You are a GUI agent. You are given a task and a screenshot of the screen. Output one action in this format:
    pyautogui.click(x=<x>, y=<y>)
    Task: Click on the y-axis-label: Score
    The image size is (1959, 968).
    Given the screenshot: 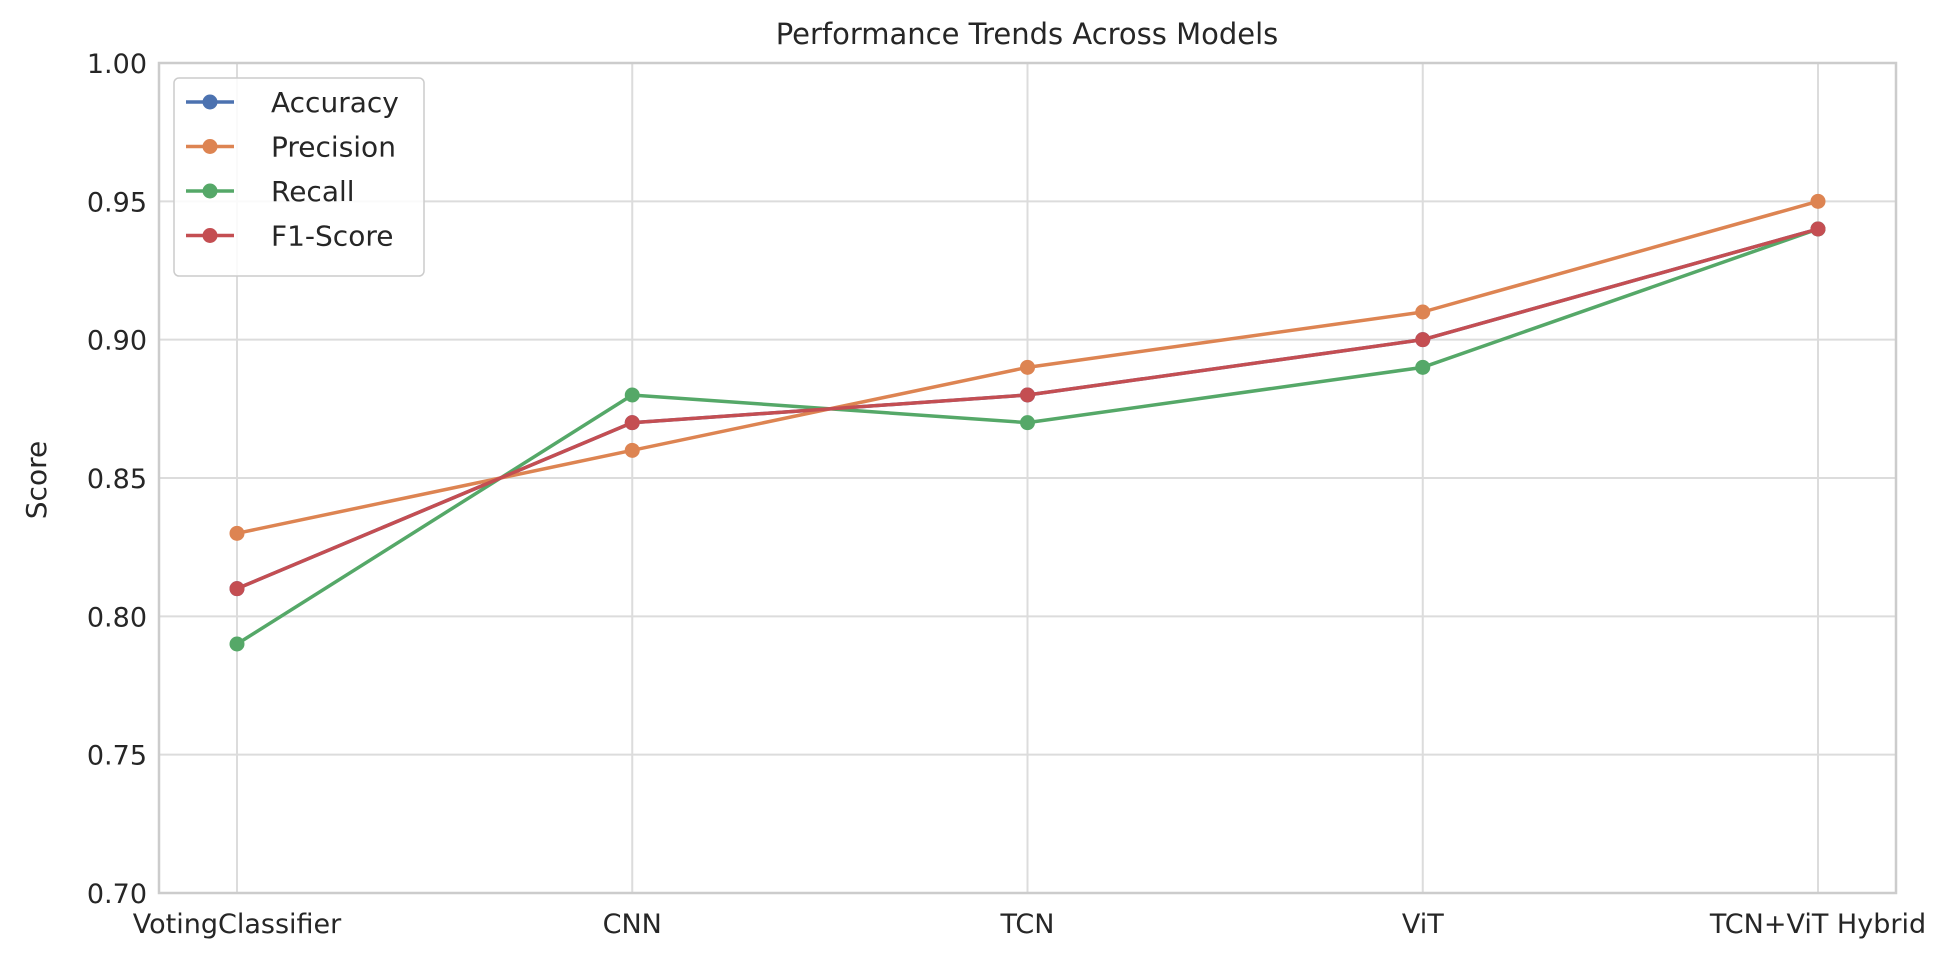 What is the action you would take?
    pyautogui.click(x=36, y=480)
    